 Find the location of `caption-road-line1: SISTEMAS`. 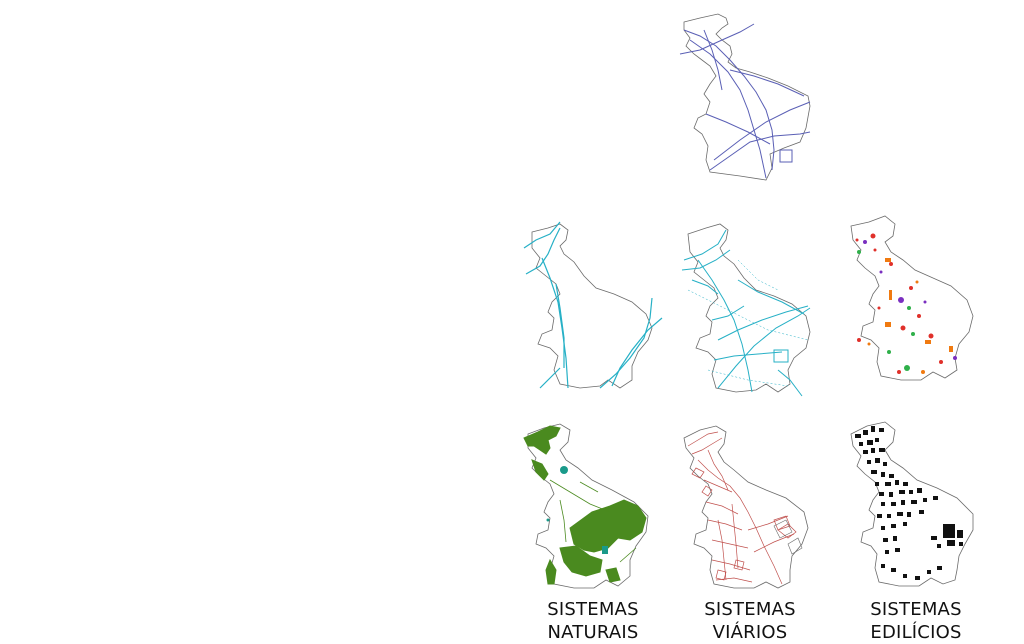

caption-road-line1: SISTEMAS is located at coordinates (750, 609).